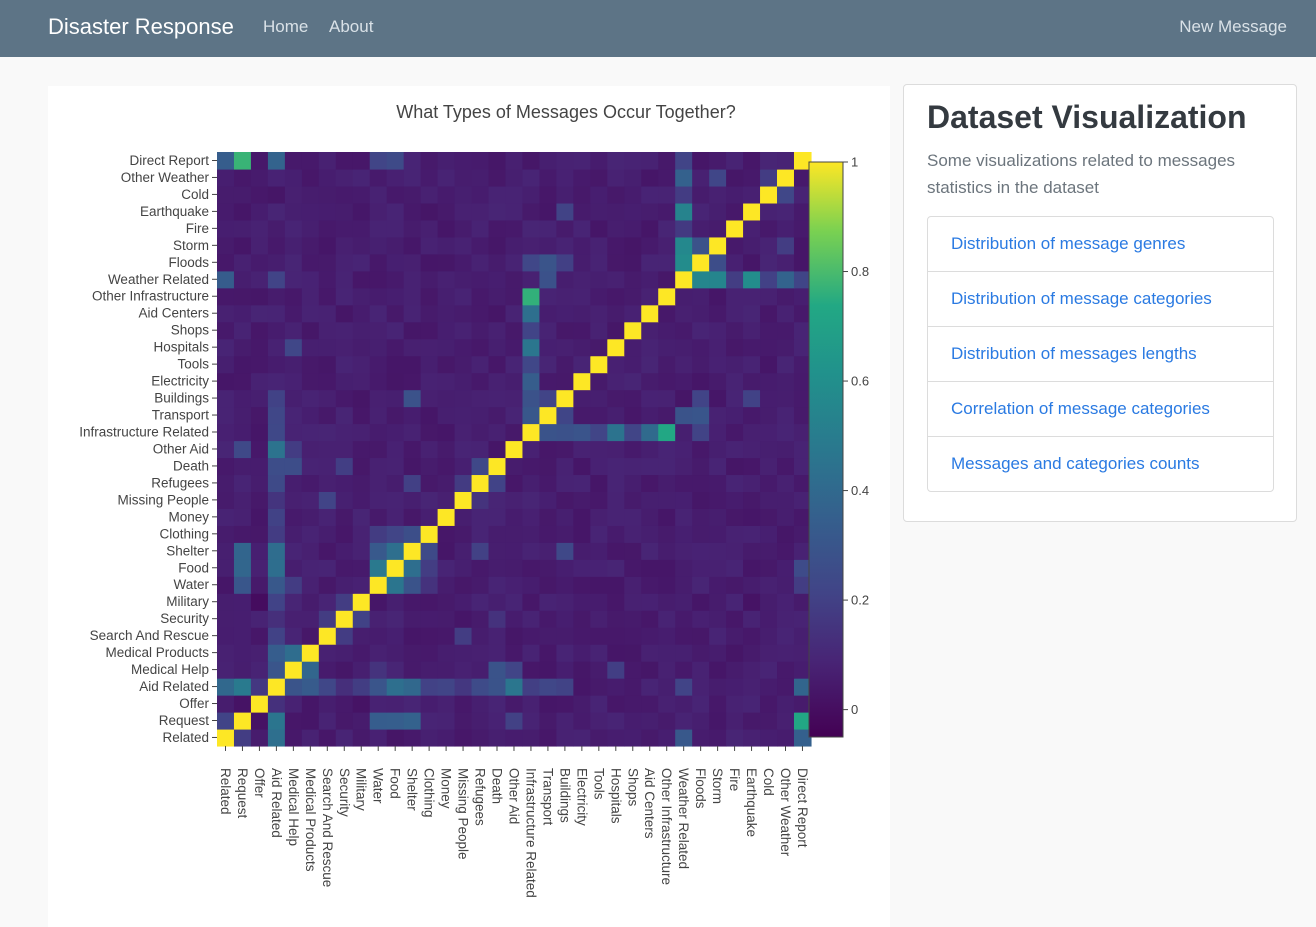  Describe the element at coordinates (1100, 354) in the screenshot. I see `link-lengths-distribution: Distribution of messages lengths` at that location.